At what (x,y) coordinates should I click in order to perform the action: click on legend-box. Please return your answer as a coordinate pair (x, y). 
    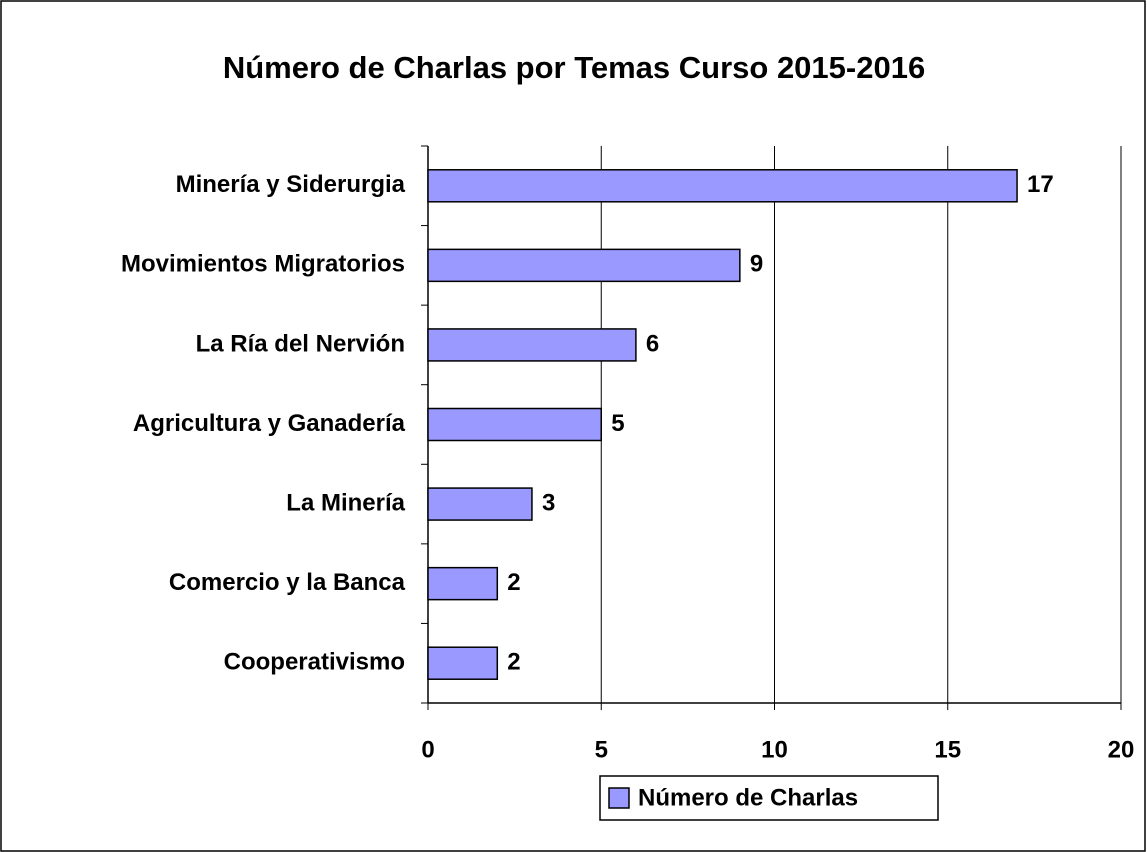
    Looking at the image, I should click on (769, 798).